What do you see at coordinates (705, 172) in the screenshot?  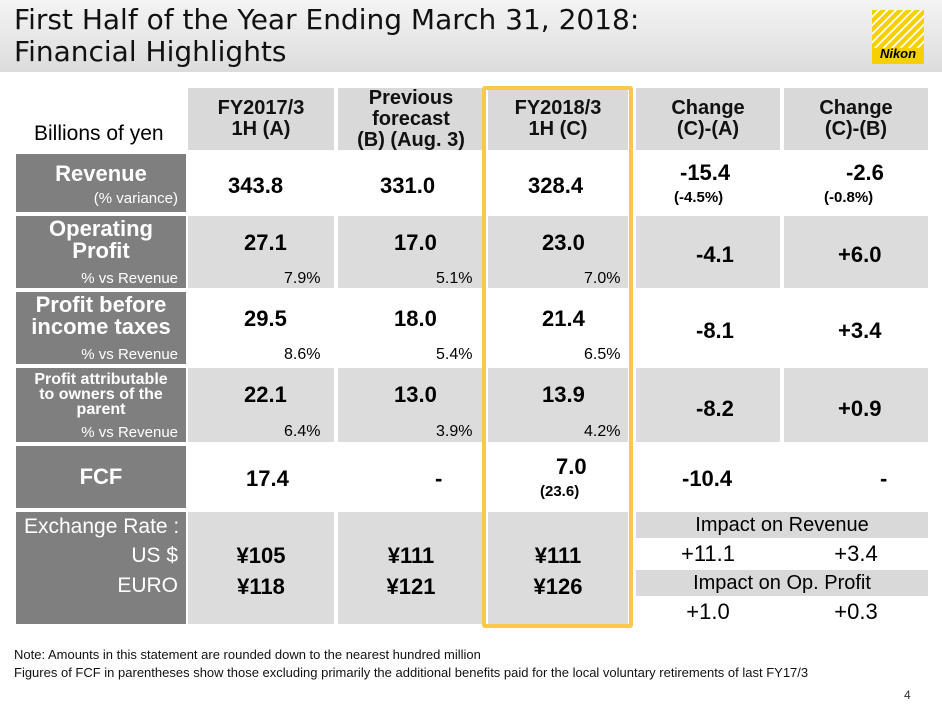 I see `revenue-ca: -15.4` at bounding box center [705, 172].